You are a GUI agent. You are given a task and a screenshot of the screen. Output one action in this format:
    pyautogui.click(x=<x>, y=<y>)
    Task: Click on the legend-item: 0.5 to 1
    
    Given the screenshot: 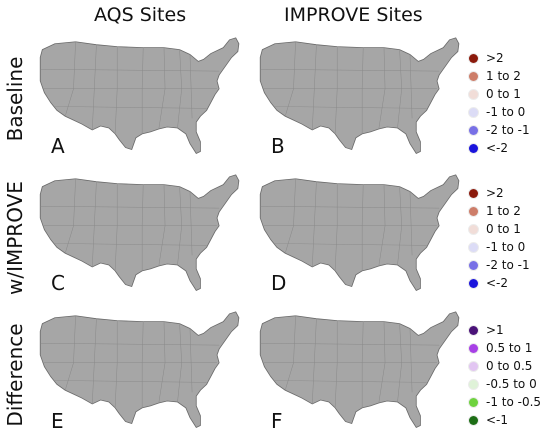 What is the action you would take?
    pyautogui.click(x=505, y=348)
    